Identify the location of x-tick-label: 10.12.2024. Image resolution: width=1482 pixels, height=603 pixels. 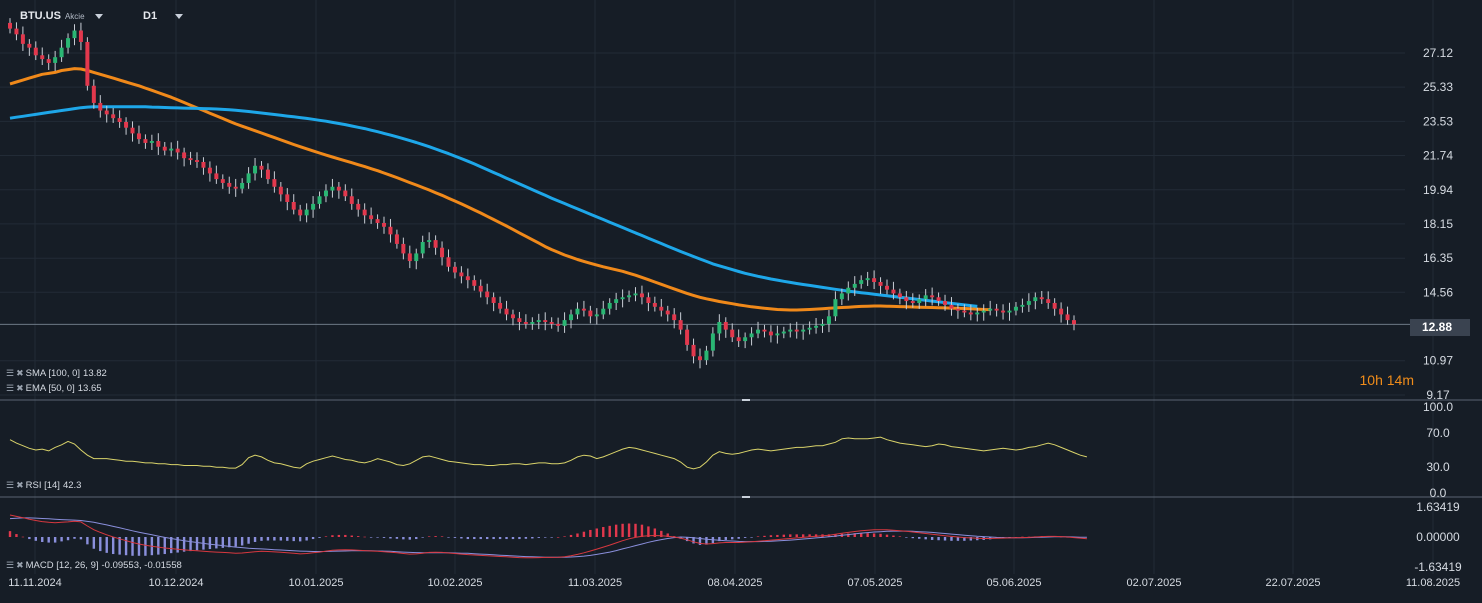
(175, 583).